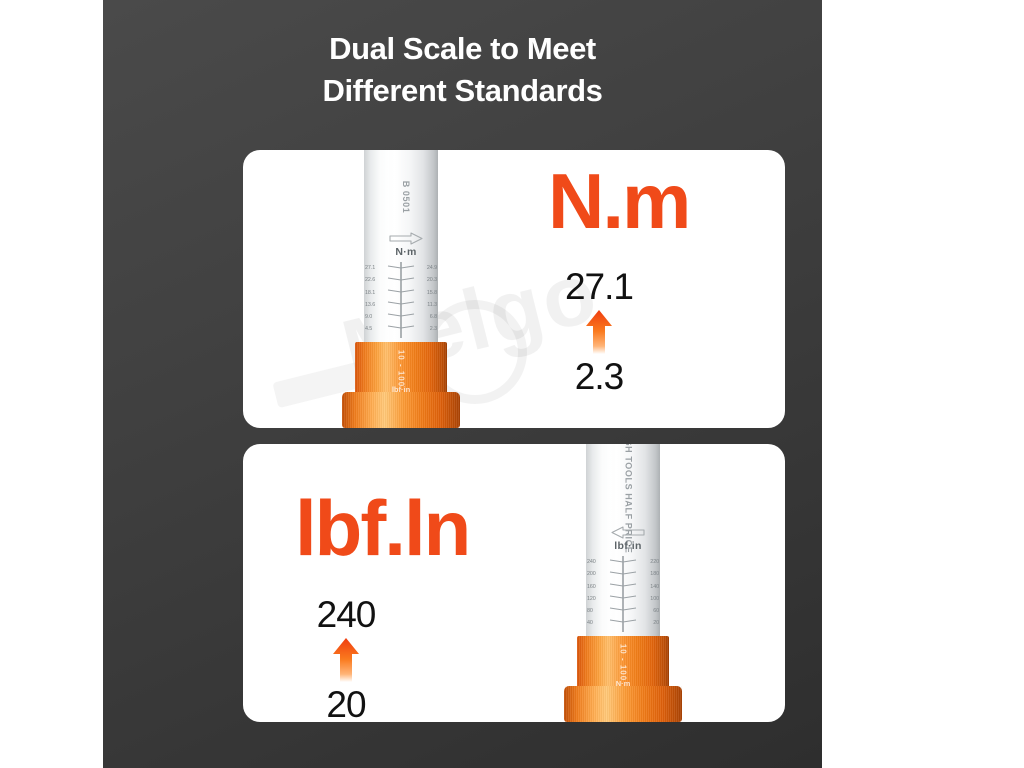 The image size is (1024, 768). What do you see at coordinates (462, 91) in the screenshot?
I see `headline-line-2: Different Standards` at bounding box center [462, 91].